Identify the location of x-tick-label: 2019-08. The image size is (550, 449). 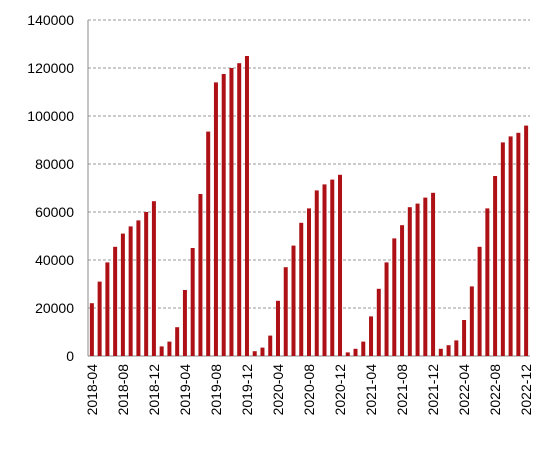
(216, 390).